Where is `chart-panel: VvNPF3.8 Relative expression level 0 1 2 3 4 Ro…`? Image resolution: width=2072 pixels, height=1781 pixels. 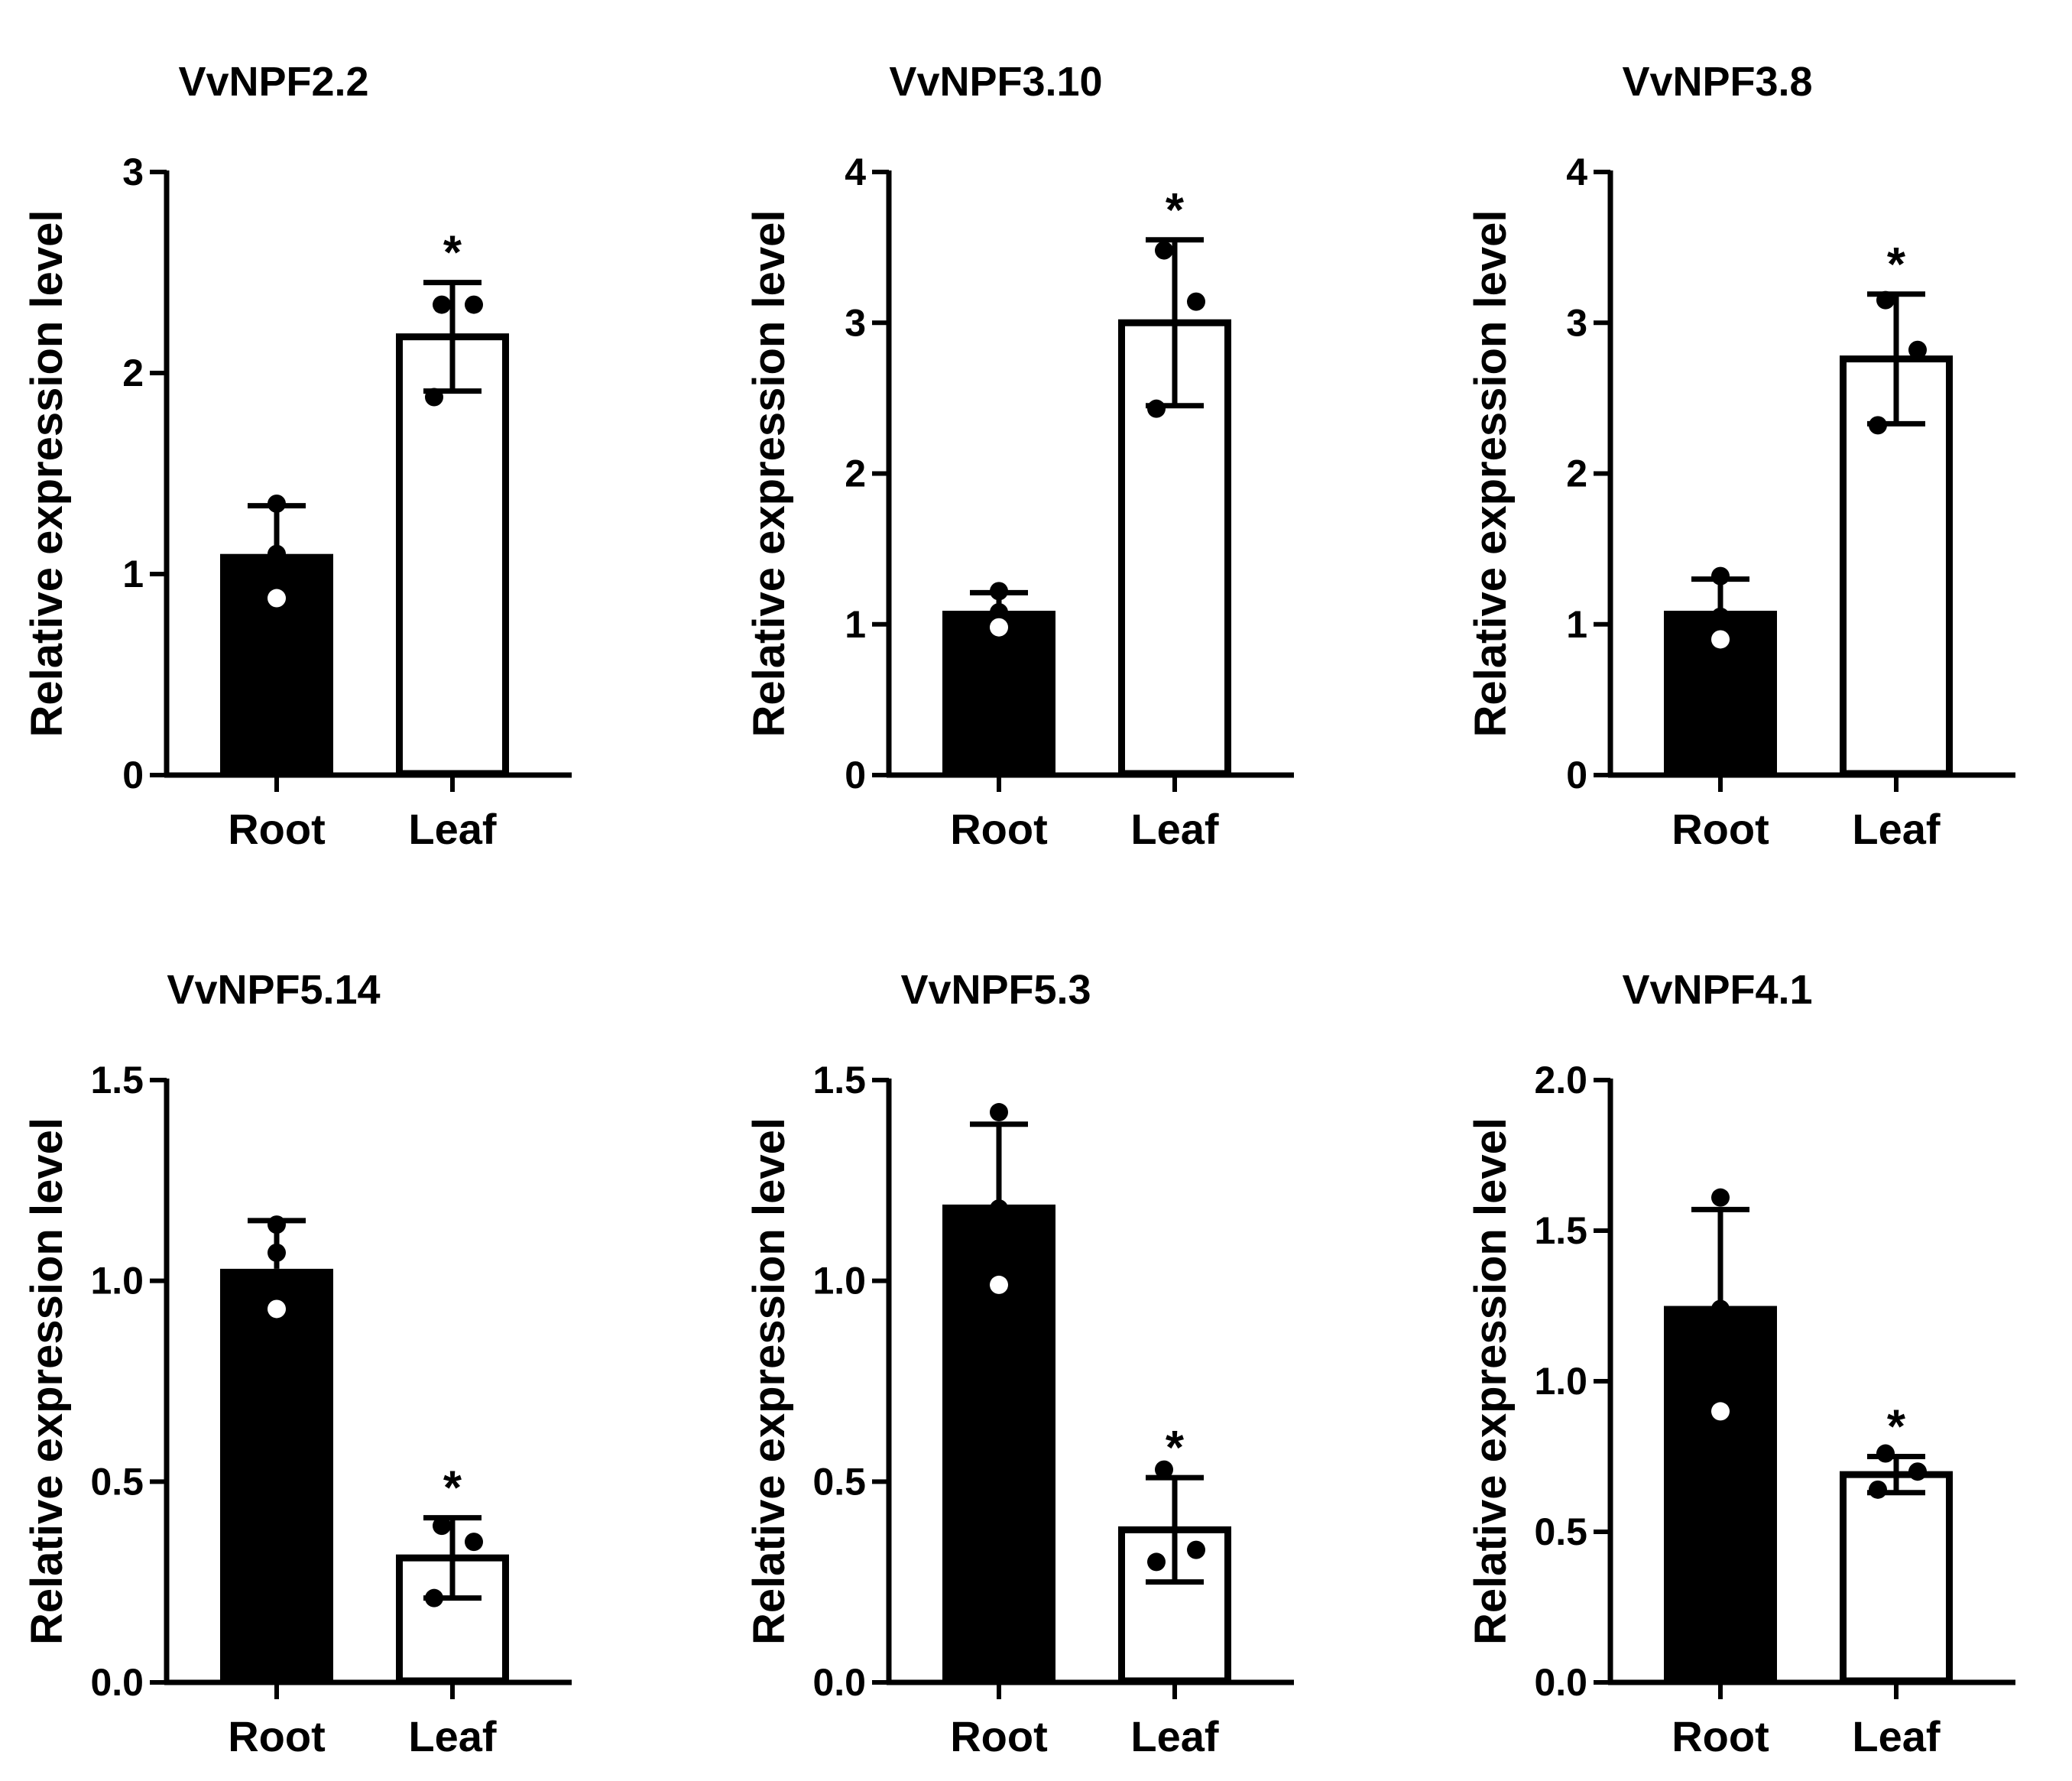 chart-panel: VvNPF3.8 Relative expression level 0 1 2 3 4 Ro… is located at coordinates (1740, 456).